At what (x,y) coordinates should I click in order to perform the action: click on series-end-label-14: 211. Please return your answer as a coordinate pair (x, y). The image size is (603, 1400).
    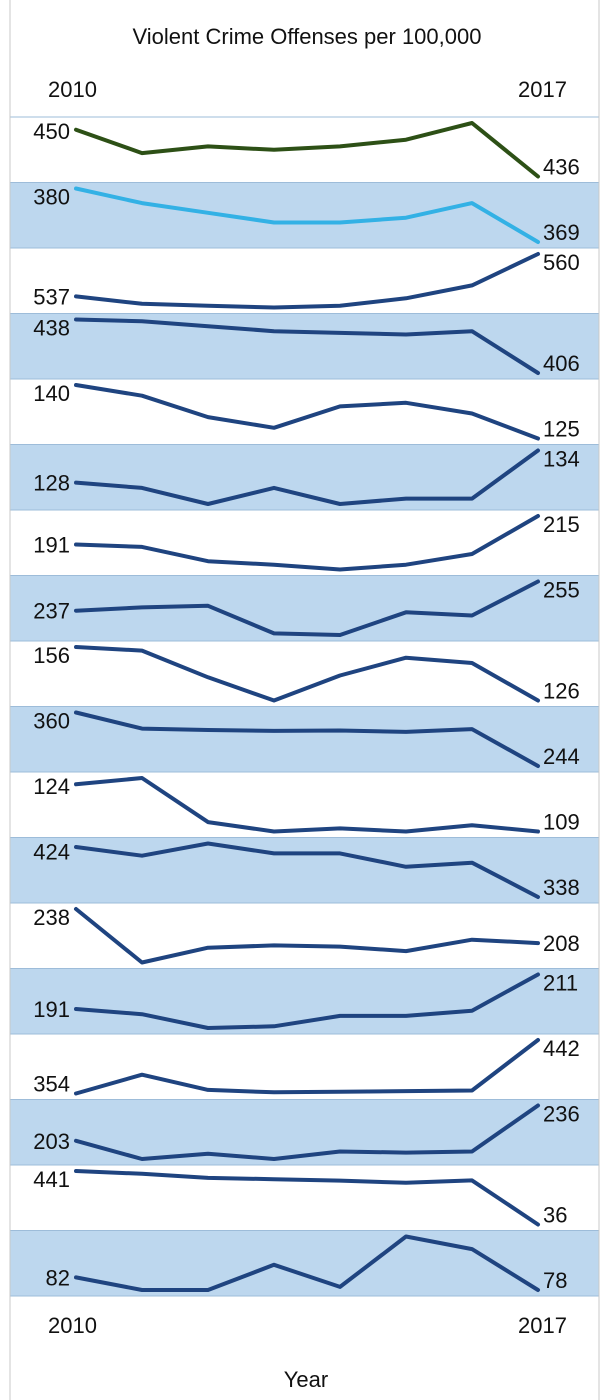
    Looking at the image, I should click on (560, 983).